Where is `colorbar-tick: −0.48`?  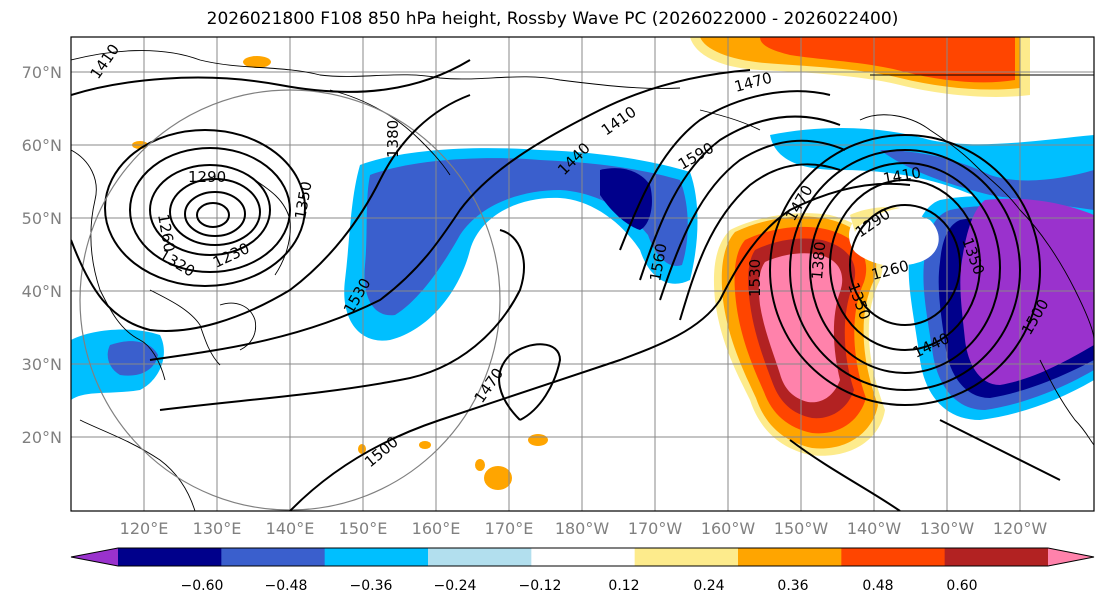 colorbar-tick: −0.48 is located at coordinates (286, 586).